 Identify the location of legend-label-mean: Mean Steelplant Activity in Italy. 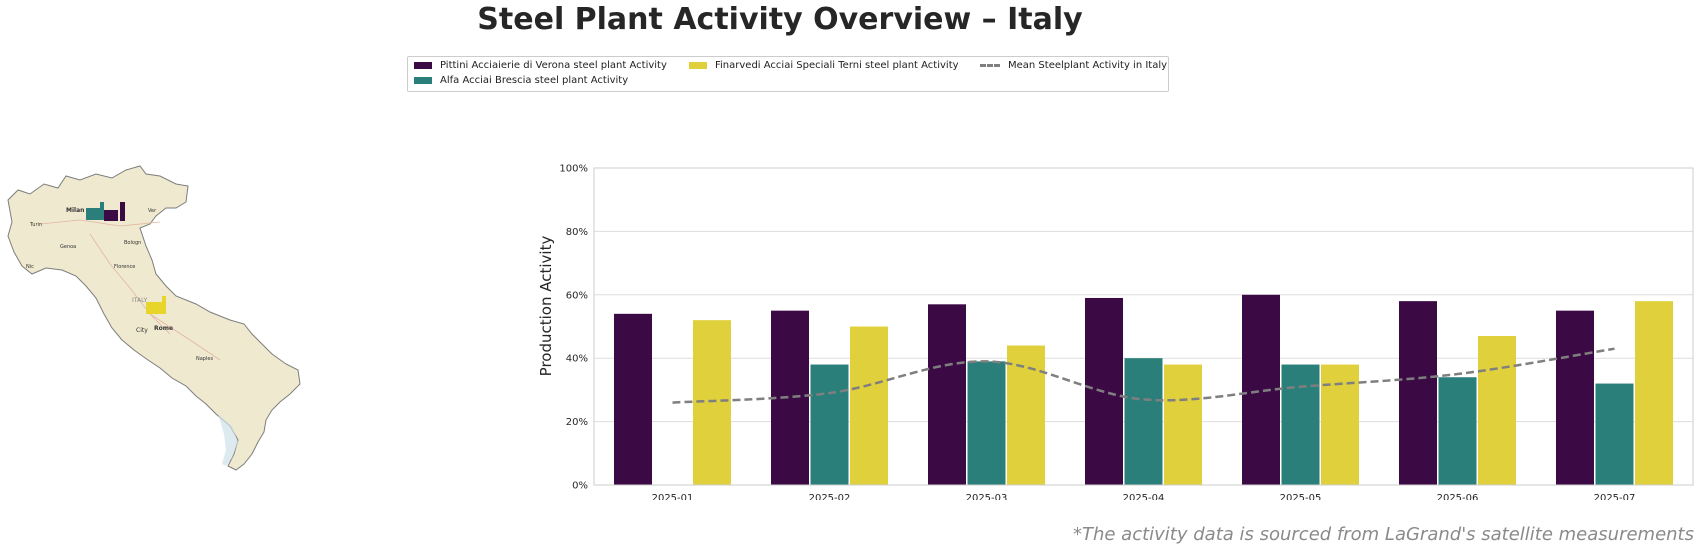
(1088, 65).